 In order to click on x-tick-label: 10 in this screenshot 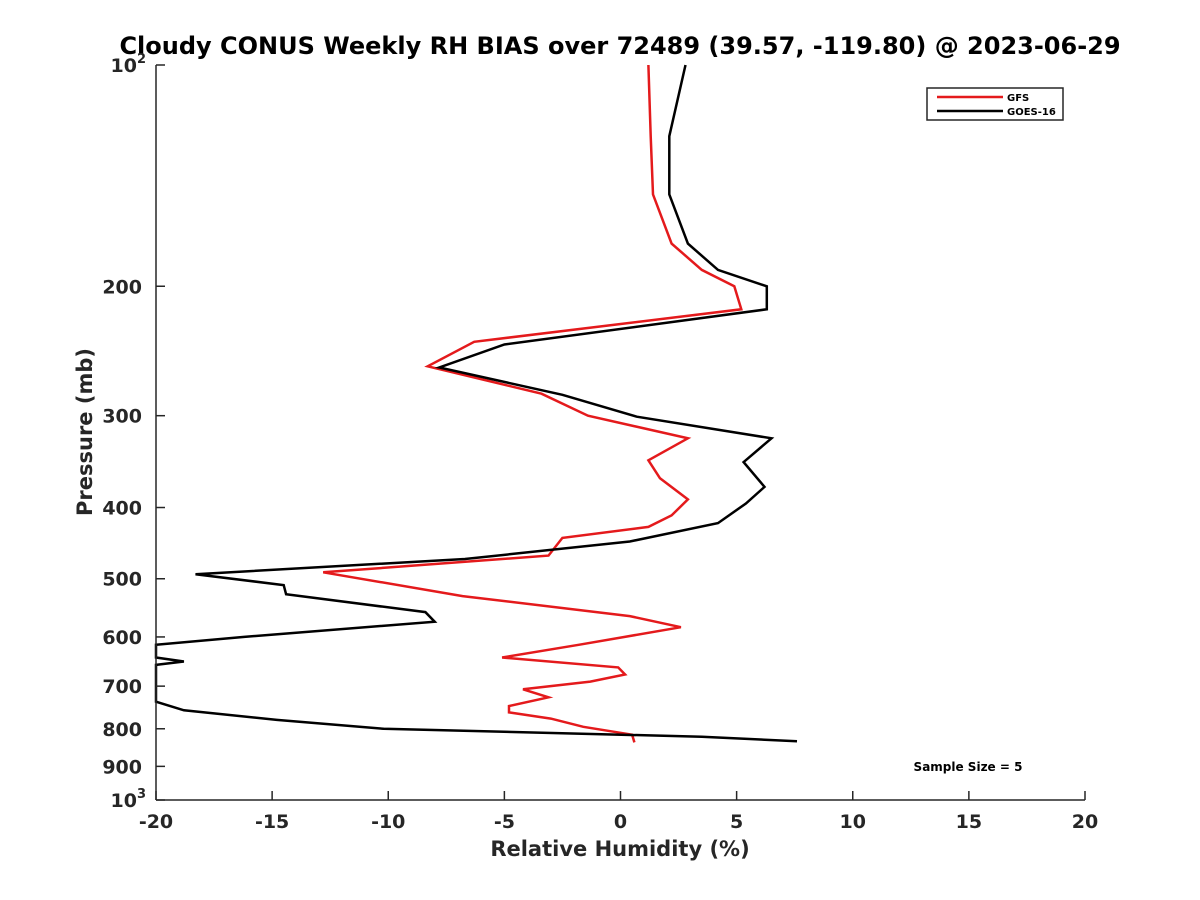, I will do `click(853, 822)`.